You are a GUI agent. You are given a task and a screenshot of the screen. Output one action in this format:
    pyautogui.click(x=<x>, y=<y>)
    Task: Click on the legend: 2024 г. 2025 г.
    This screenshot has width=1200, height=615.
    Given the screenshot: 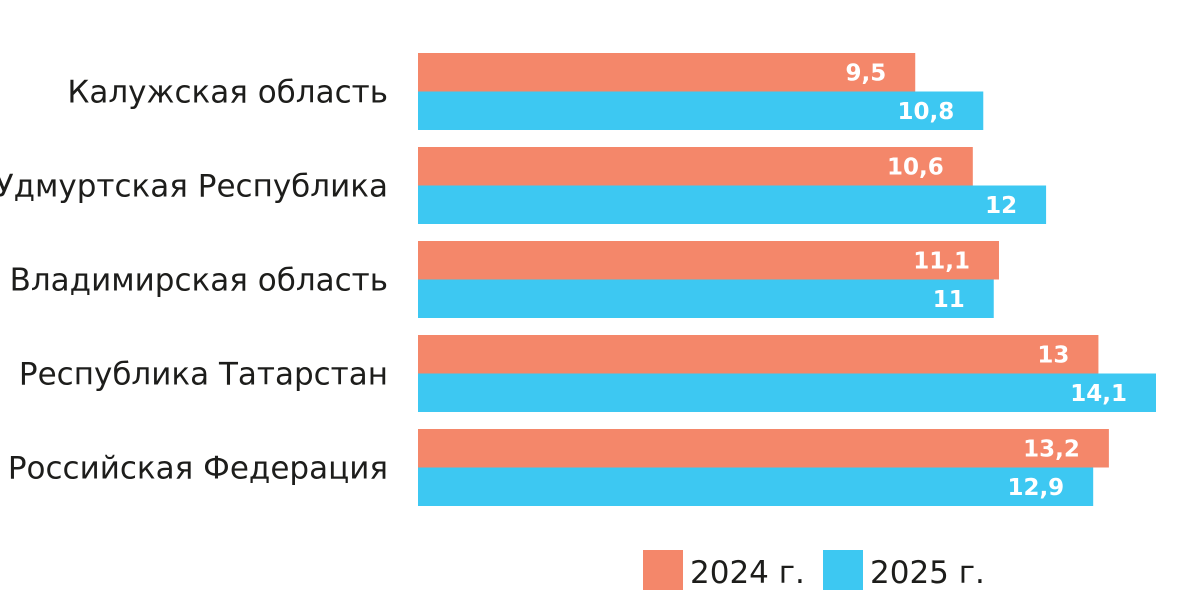 What is the action you would take?
    pyautogui.click(x=814, y=570)
    